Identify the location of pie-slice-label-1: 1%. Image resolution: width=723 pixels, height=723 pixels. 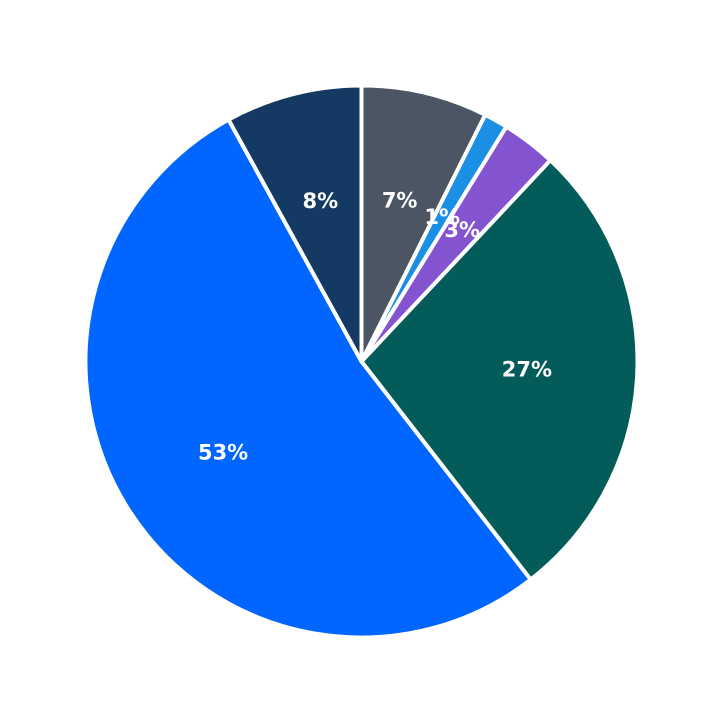
(442, 217).